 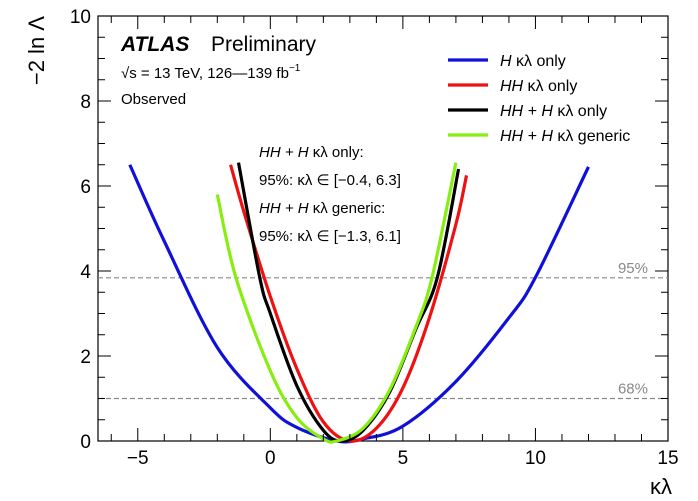 What do you see at coordinates (36, 50) in the screenshot?
I see `y-axis-label: −2 ln Λ` at bounding box center [36, 50].